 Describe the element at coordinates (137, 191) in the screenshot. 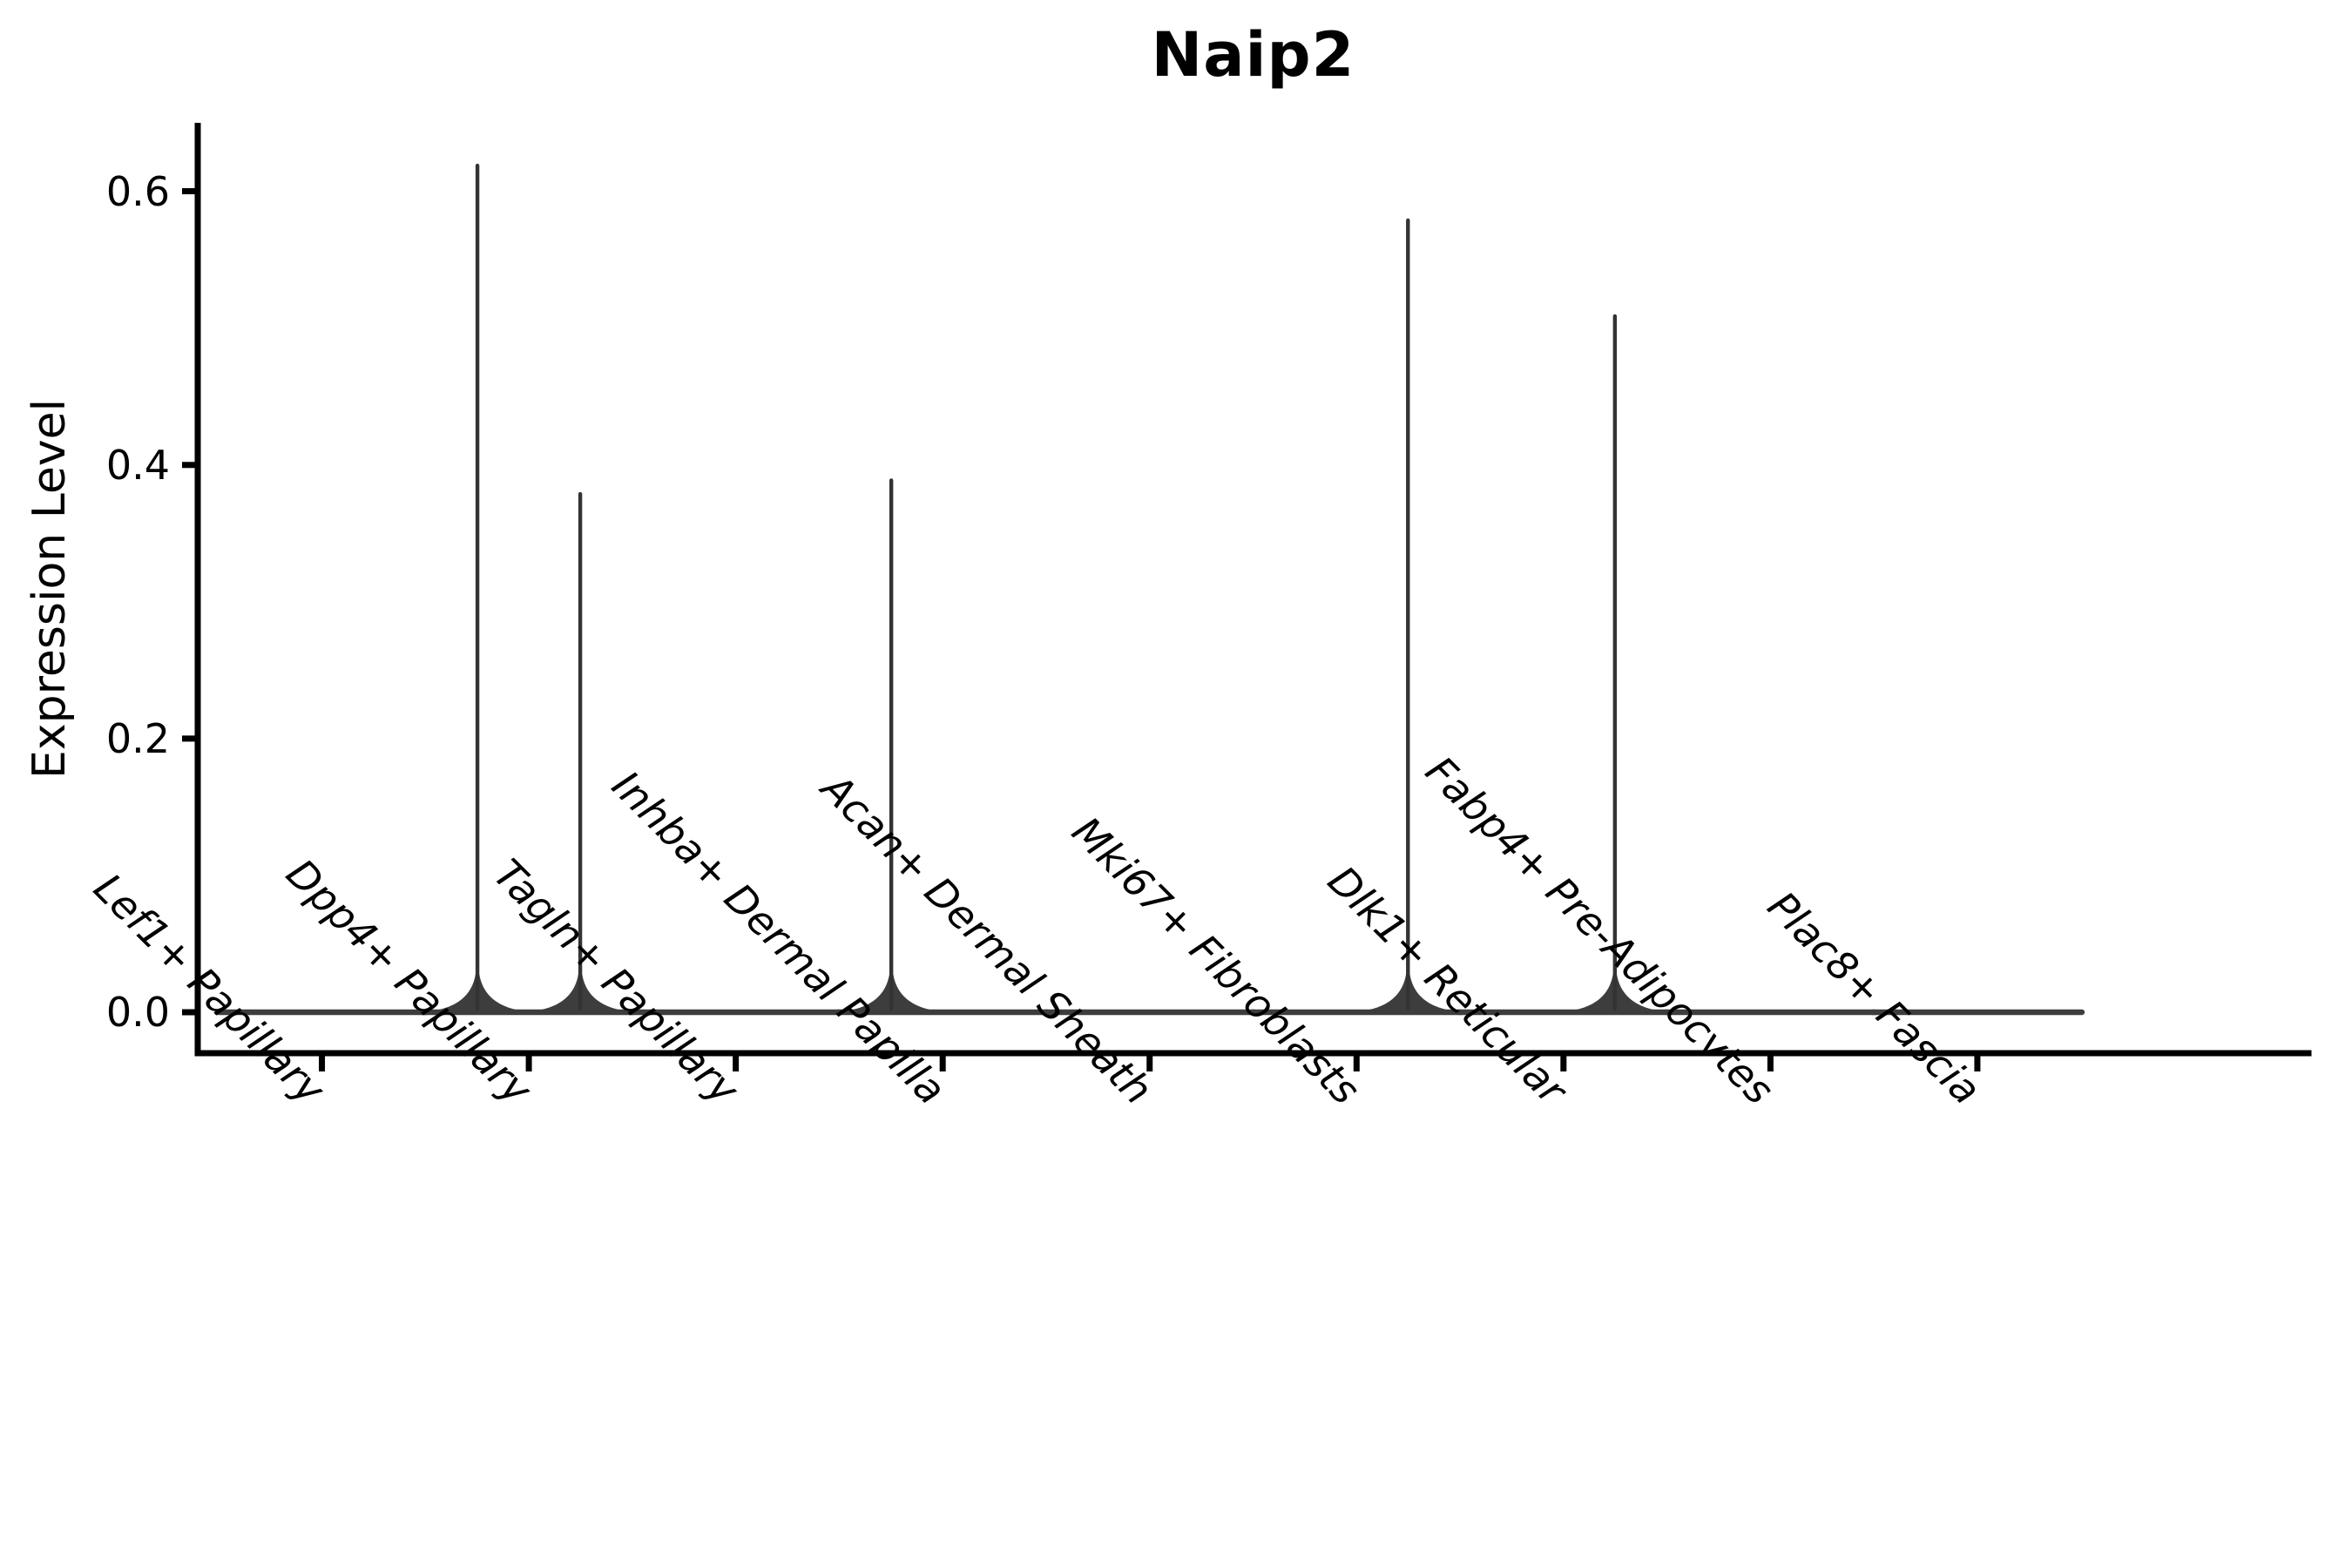

I see `y-tick-label: 0.6` at that location.